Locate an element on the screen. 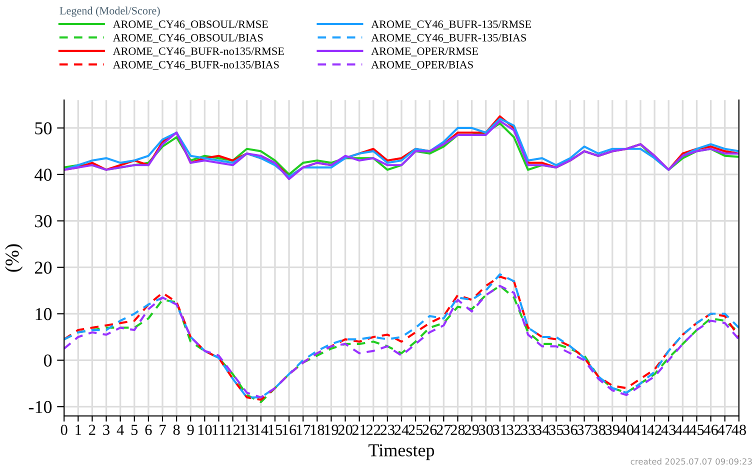 The height and width of the screenshot is (470, 754). x-tick-label: 11 is located at coordinates (219, 429).